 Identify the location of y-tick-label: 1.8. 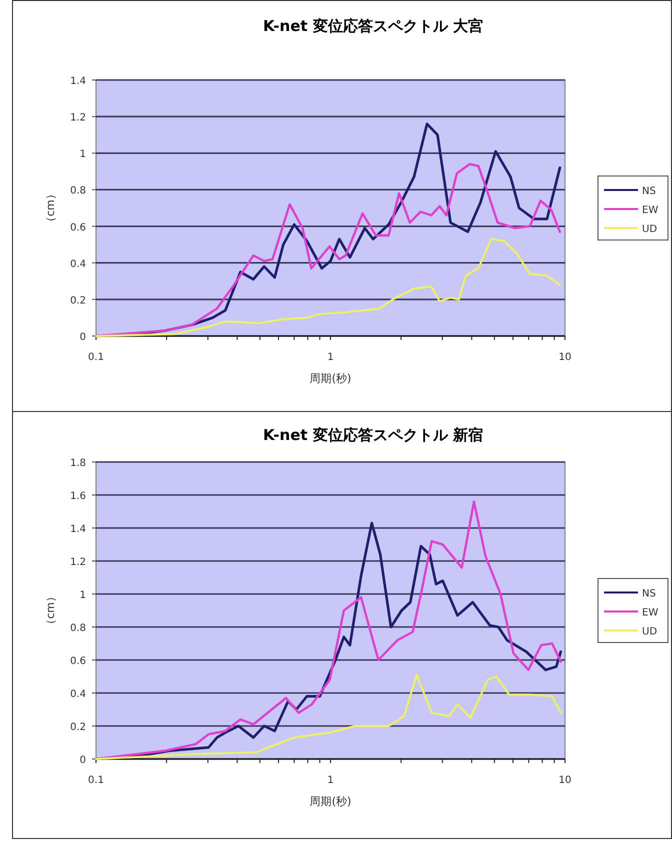
(78, 463).